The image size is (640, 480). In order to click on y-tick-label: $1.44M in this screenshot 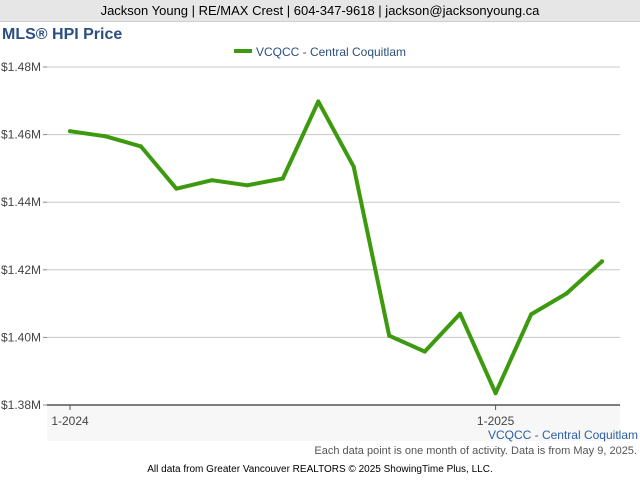, I will do `click(21, 202)`.